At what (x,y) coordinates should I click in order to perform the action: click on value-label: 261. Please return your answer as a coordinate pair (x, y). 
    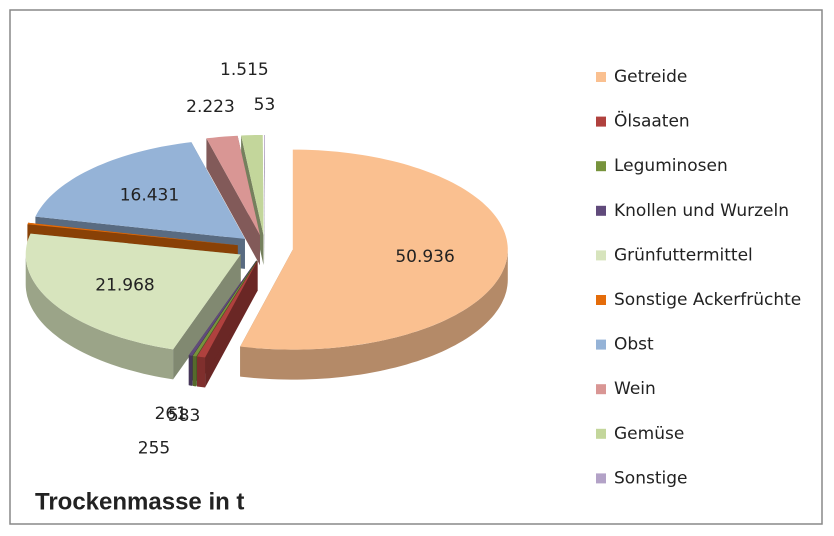
    Looking at the image, I should click on (171, 414).